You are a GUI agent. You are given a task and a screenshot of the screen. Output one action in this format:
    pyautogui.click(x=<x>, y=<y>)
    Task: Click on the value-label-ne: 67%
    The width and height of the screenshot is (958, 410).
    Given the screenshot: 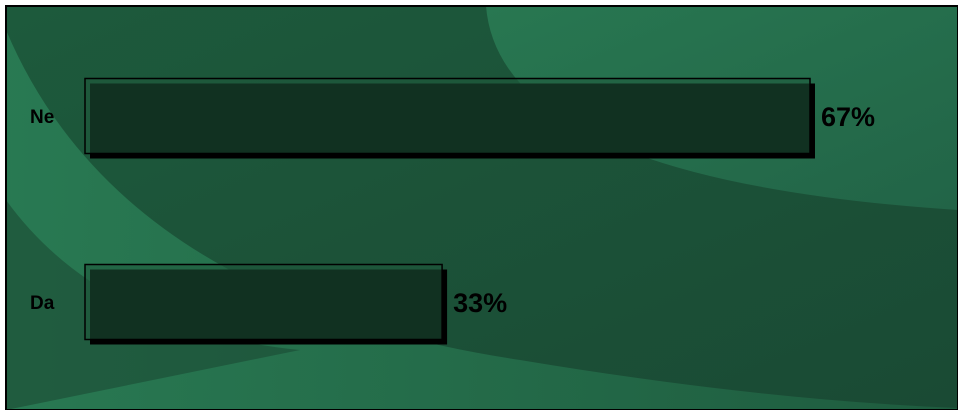 What is the action you would take?
    pyautogui.click(x=848, y=117)
    